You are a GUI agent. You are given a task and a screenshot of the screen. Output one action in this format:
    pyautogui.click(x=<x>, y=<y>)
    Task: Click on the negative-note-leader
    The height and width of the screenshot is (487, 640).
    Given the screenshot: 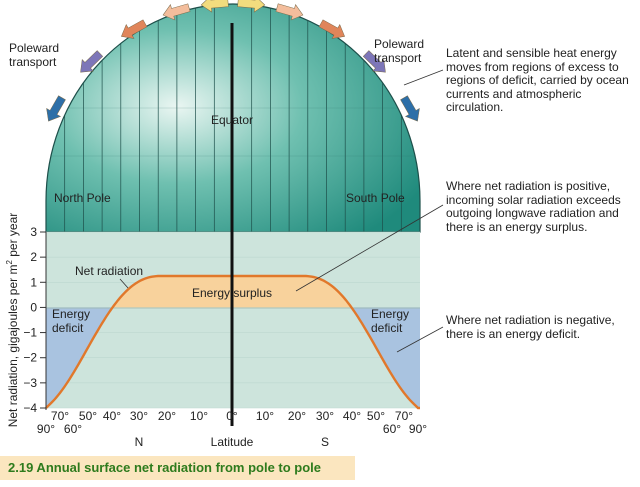 What is the action you would take?
    pyautogui.click(x=420, y=339)
    